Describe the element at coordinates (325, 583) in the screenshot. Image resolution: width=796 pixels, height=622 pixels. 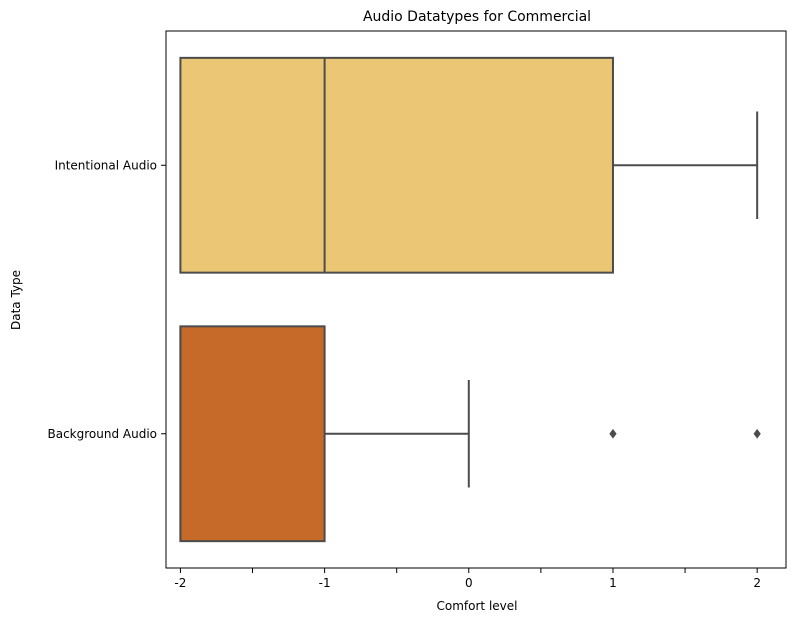
I see `x-tick-label: -1` at that location.